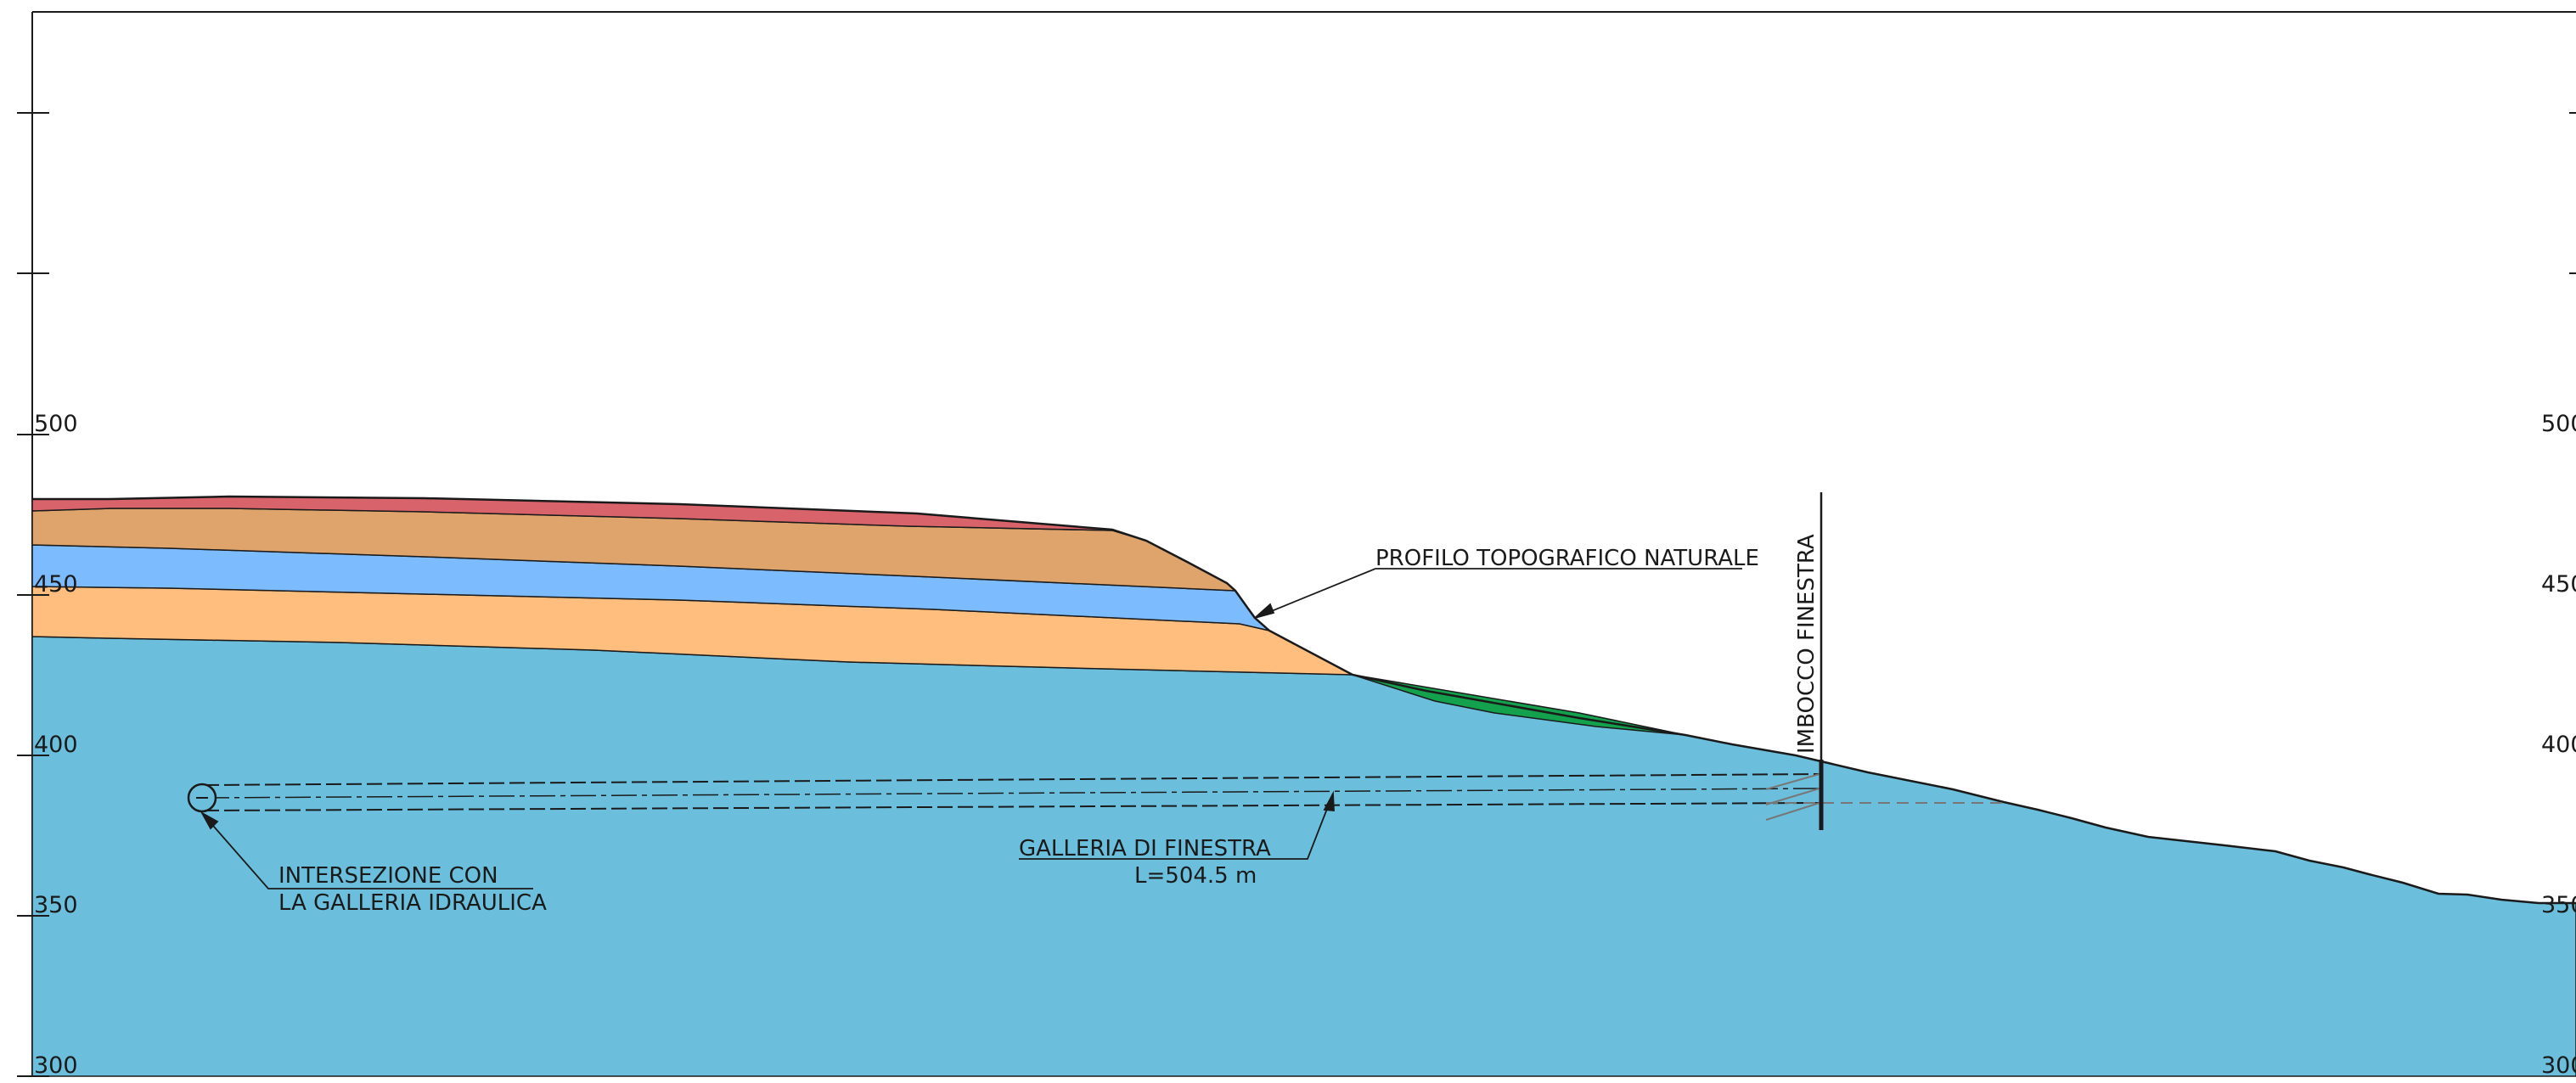  Describe the element at coordinates (412, 903) in the screenshot. I see `intersection-label-line2: LA GALLERIA IDRAULICA` at that location.